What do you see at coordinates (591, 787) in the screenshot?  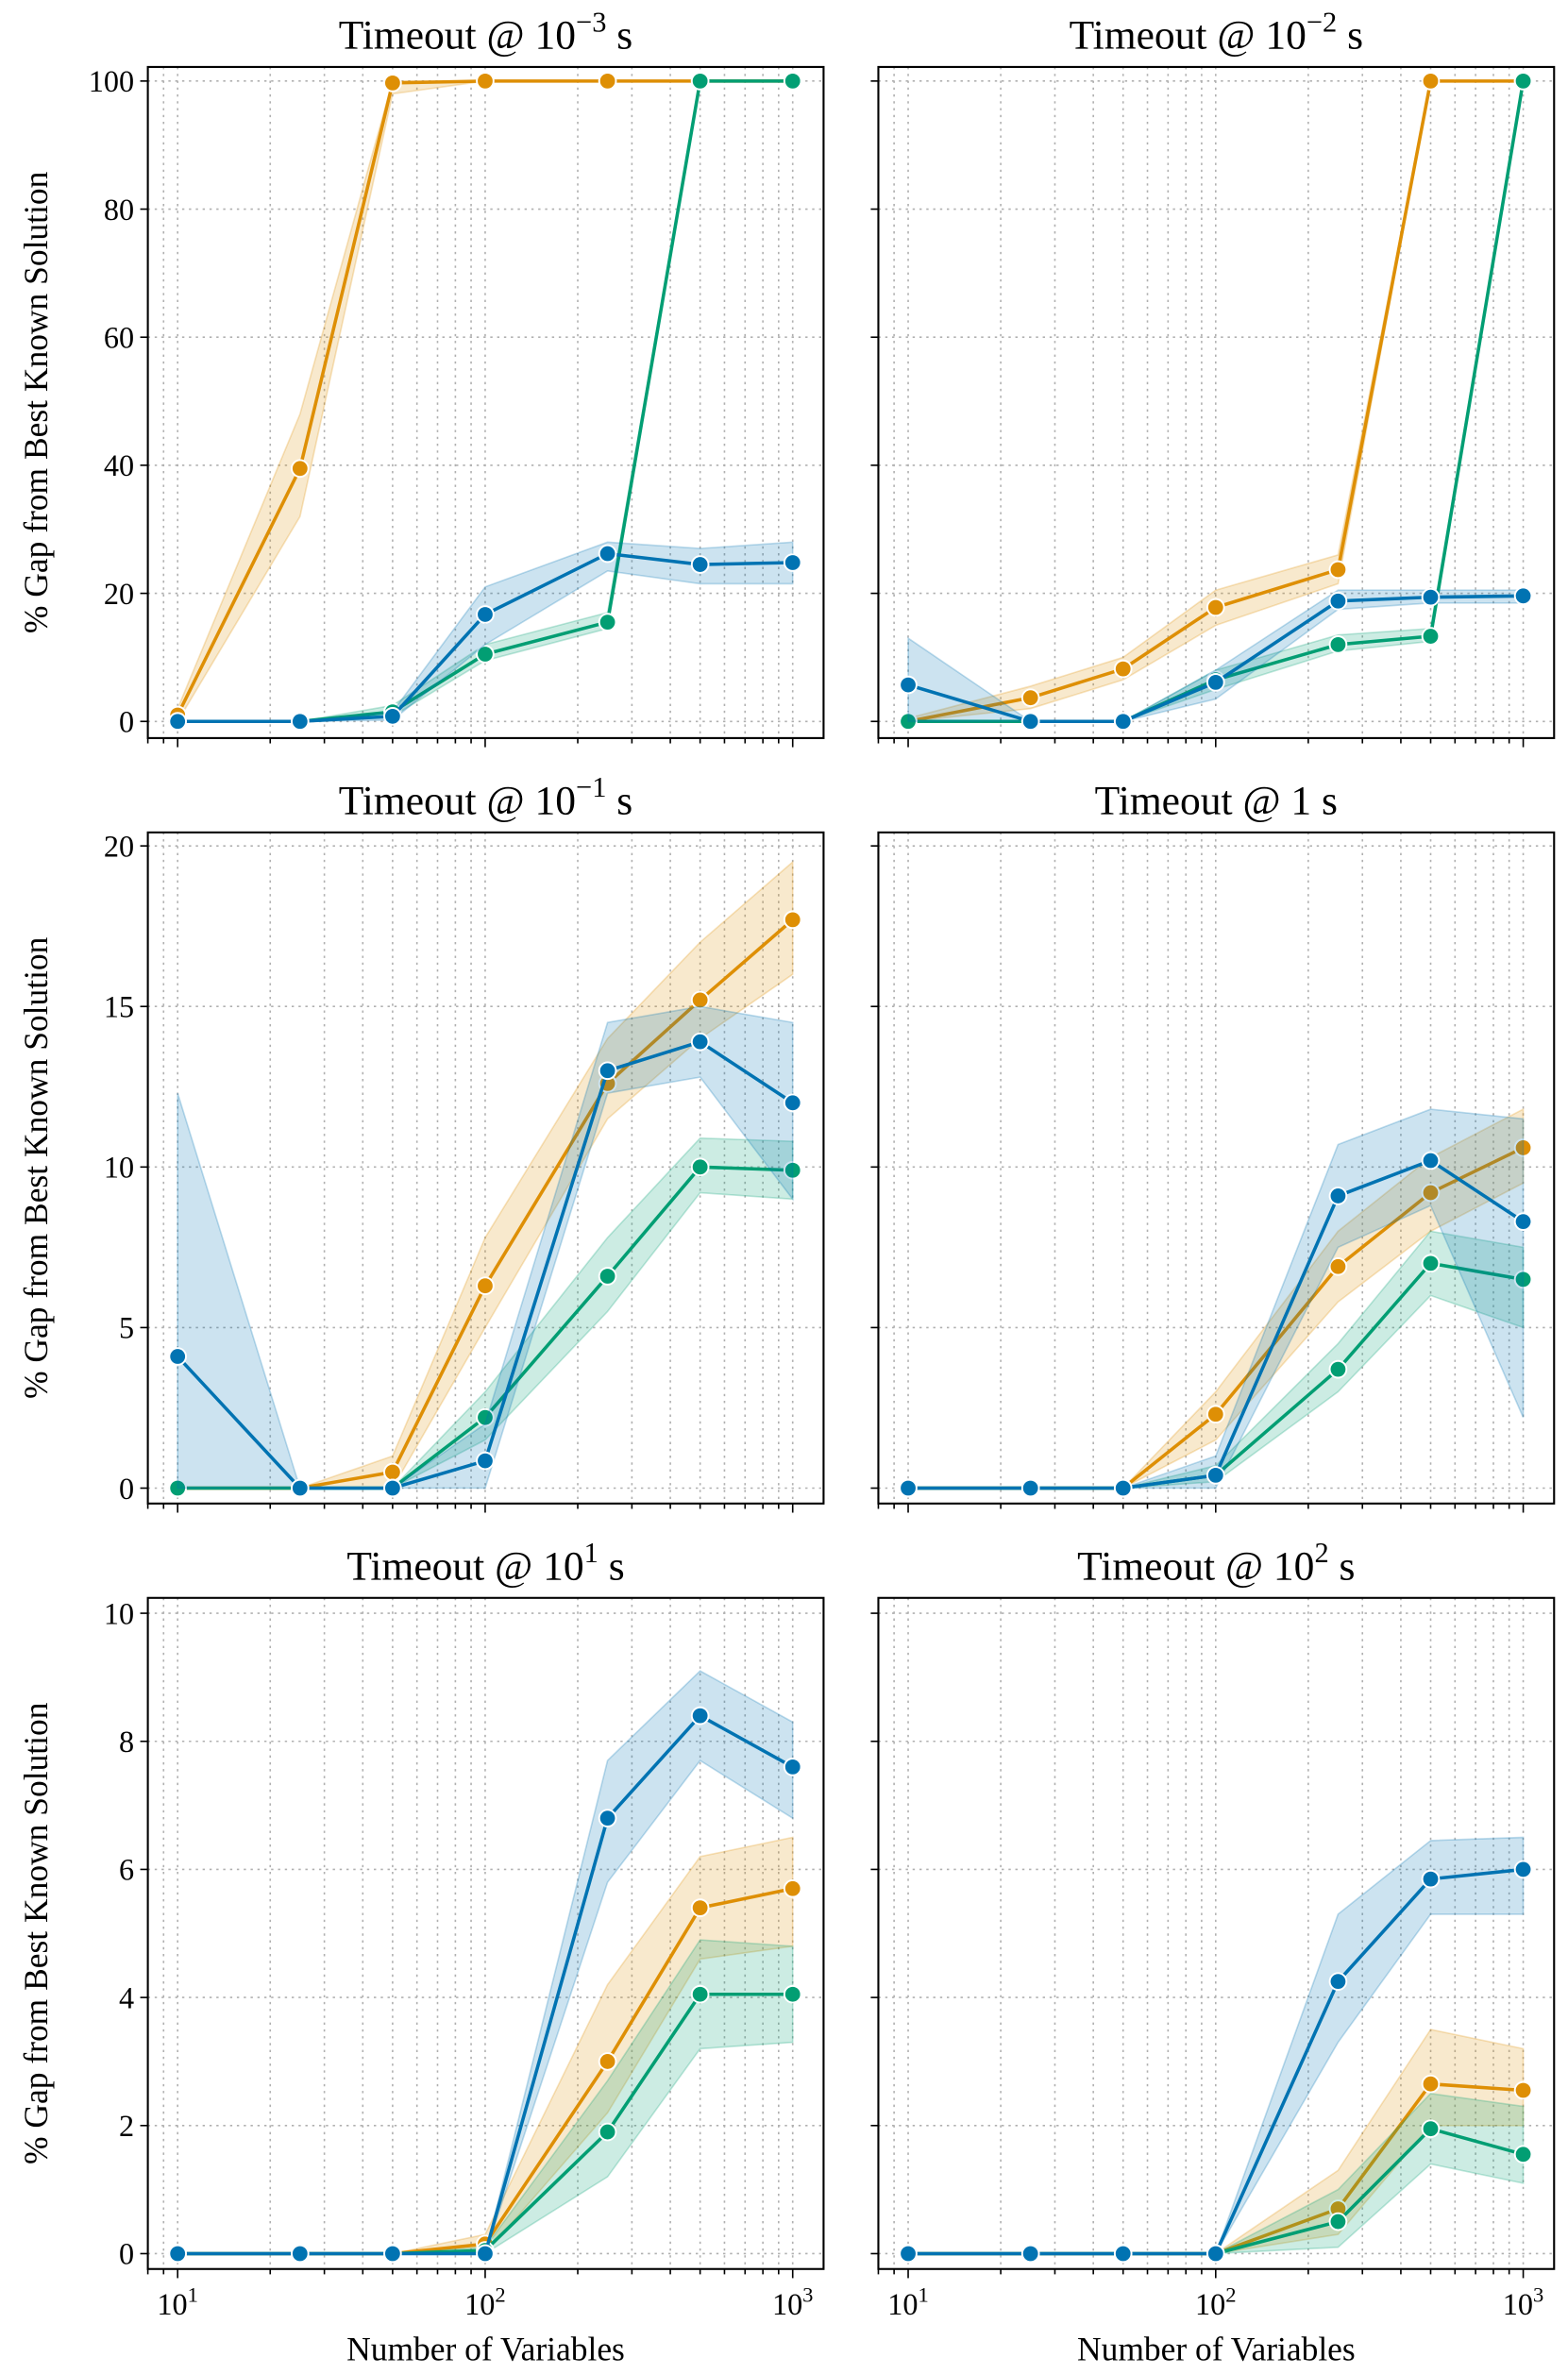 I see `subplot-title-exponent: −1` at bounding box center [591, 787].